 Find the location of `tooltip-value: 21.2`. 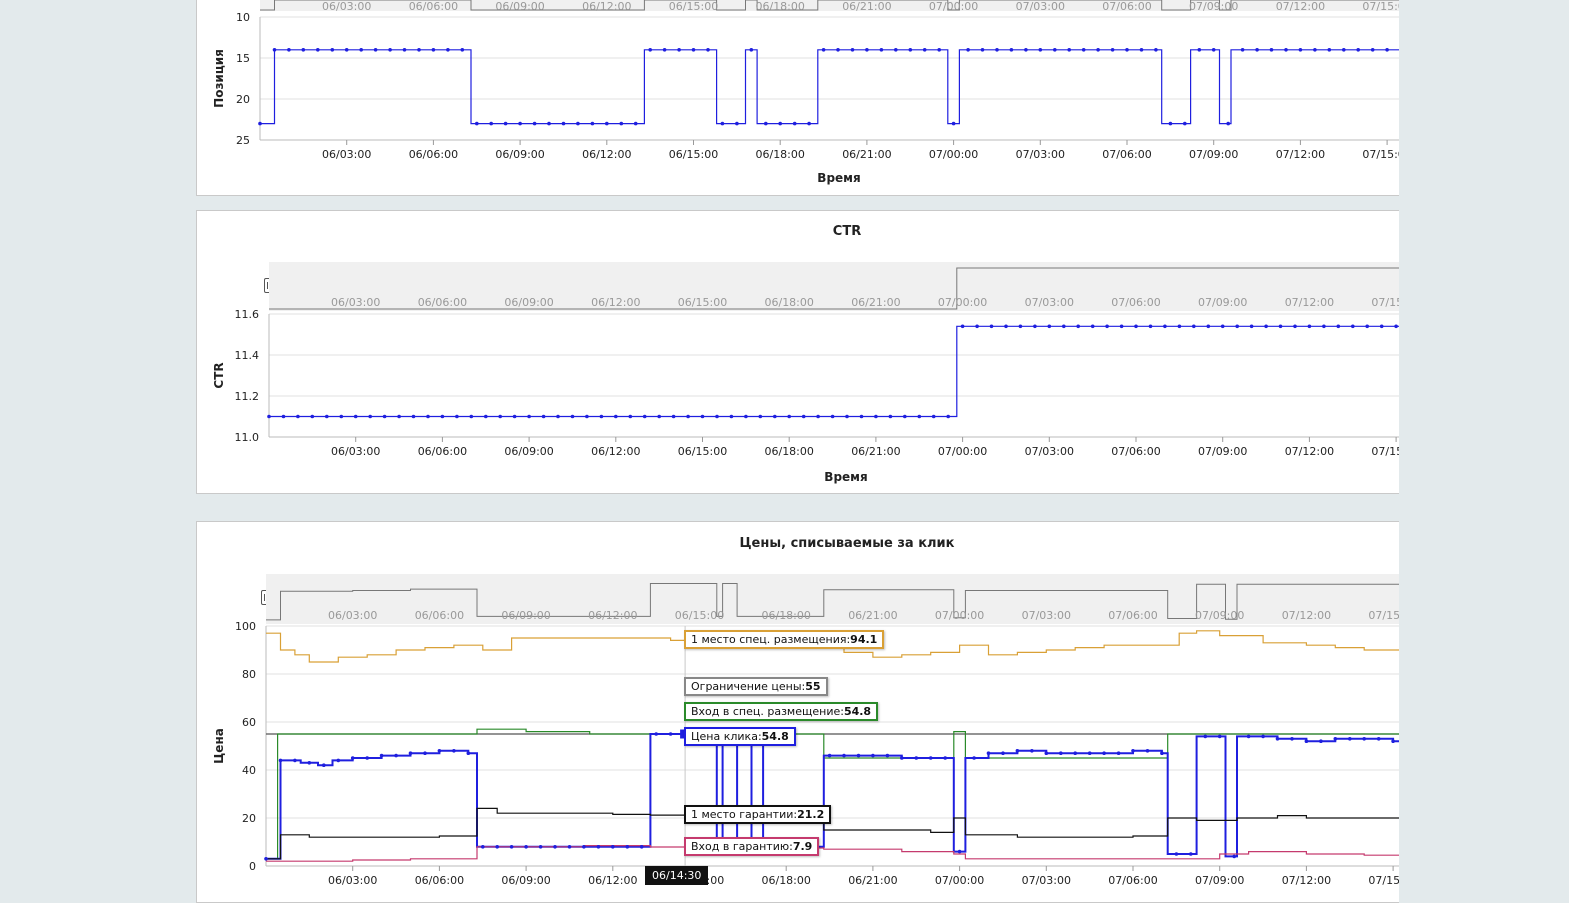

tooltip-value: 21.2 is located at coordinates (811, 814).